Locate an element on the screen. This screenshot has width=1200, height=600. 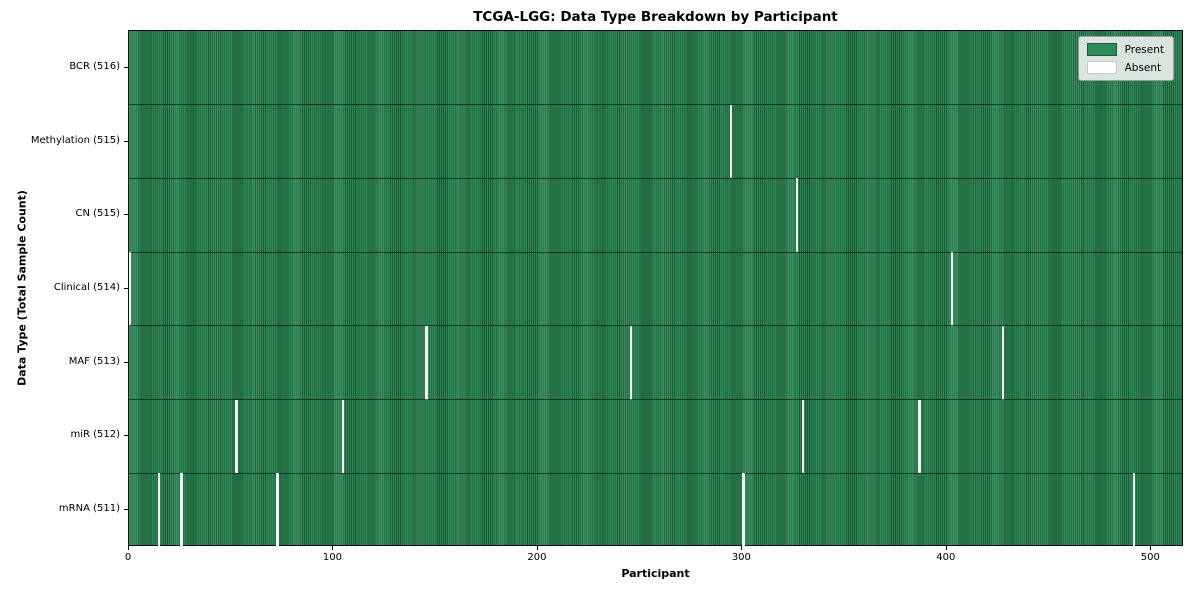
ytick-mark-MAF is located at coordinates (126, 362).